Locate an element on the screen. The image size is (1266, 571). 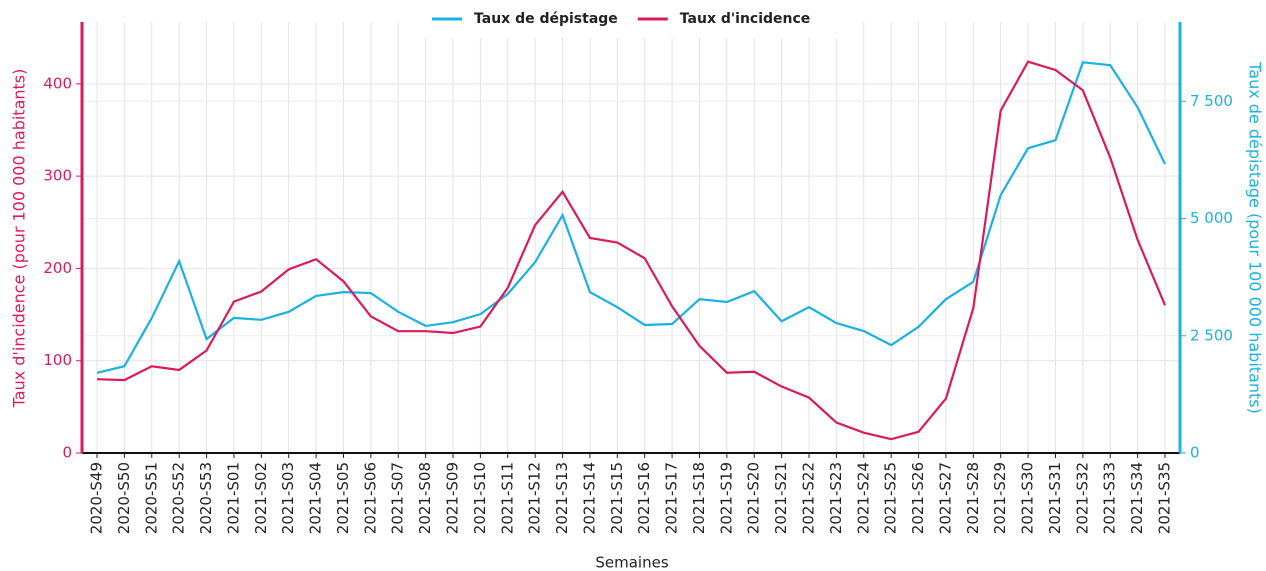
x-tick-label: 2021-S05 is located at coordinates (343, 498).